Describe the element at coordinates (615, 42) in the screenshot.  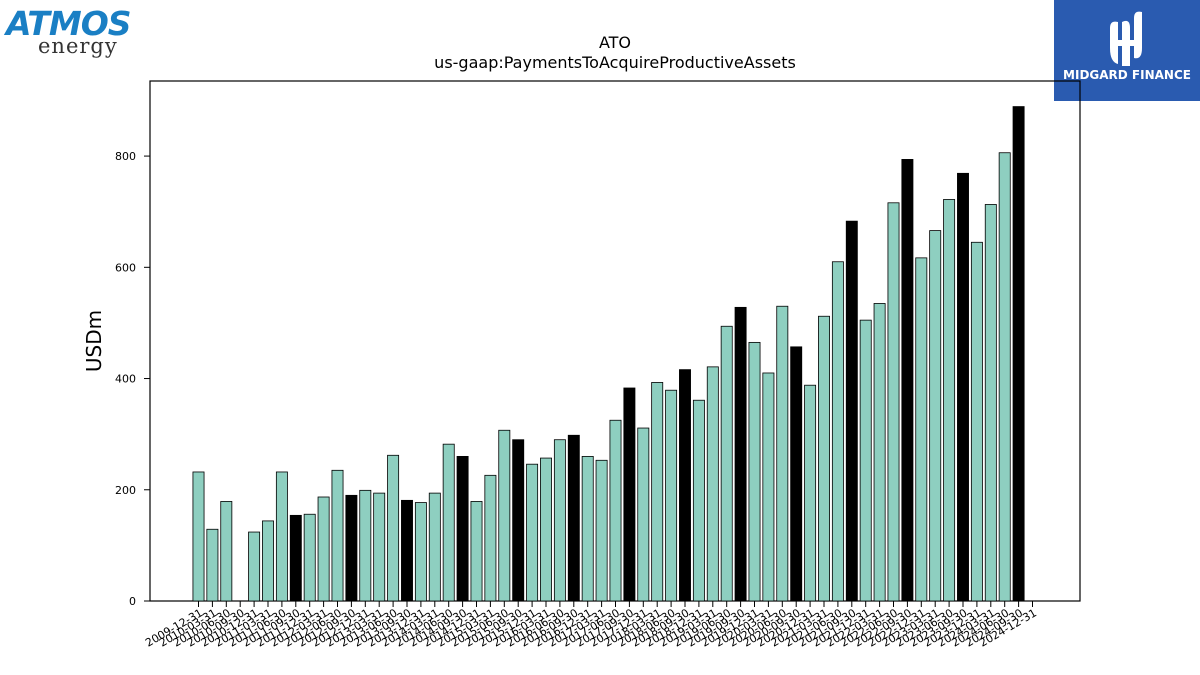
I see `chart-title: ATO` at that location.